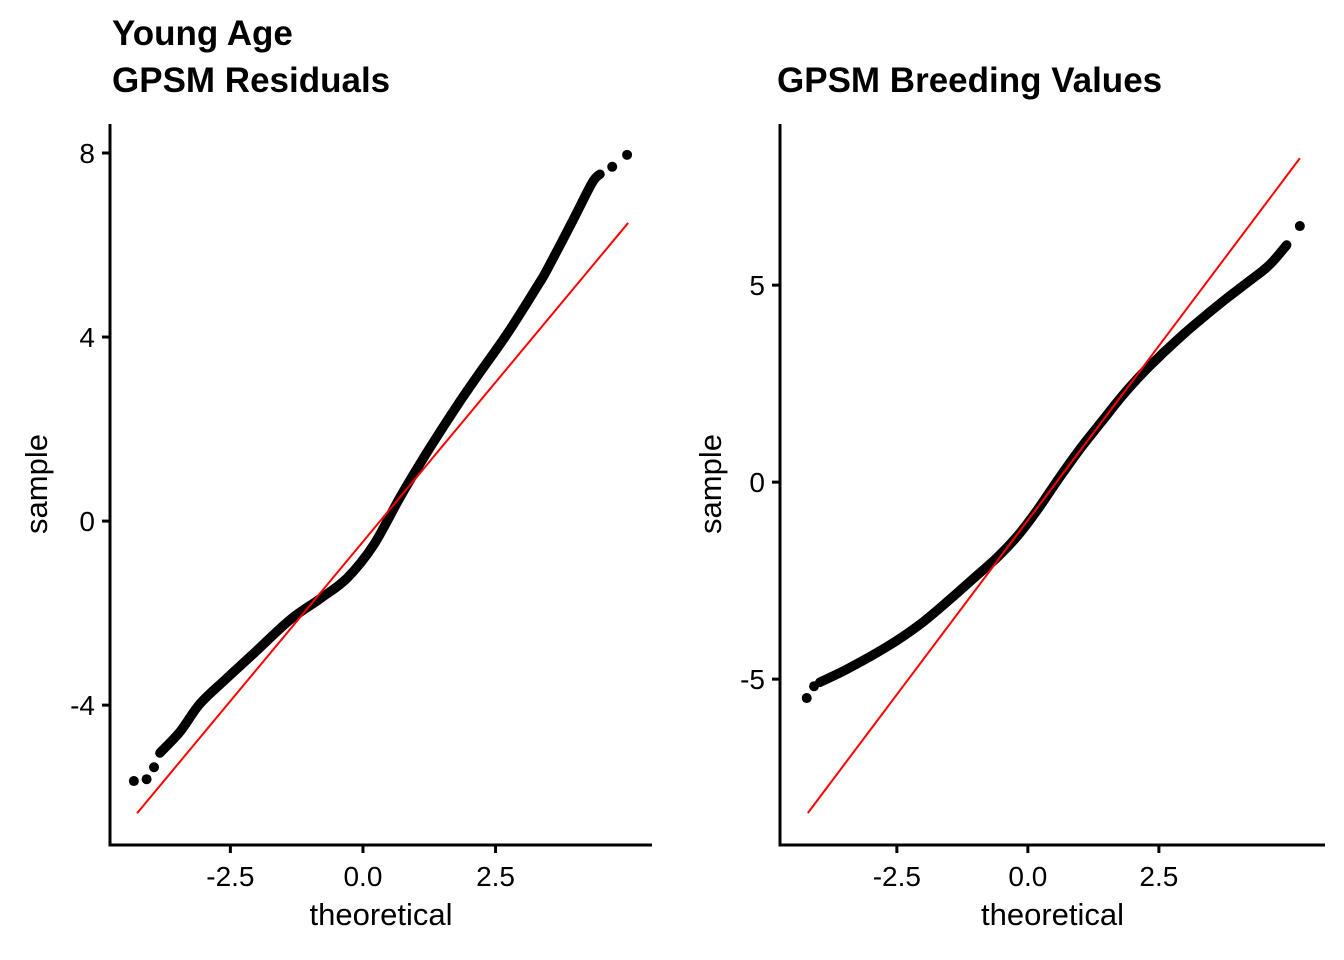 This screenshot has height=960, width=1344. I want to click on right-plot-title: GPSM Breeding Values, so click(969, 80).